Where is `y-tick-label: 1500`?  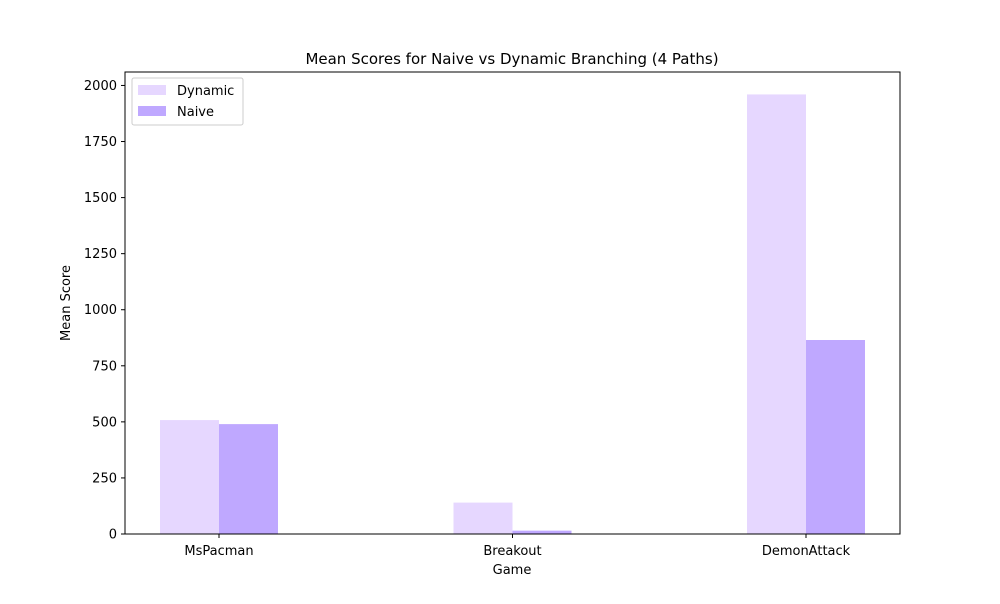
y-tick-label: 1500 is located at coordinates (100, 198).